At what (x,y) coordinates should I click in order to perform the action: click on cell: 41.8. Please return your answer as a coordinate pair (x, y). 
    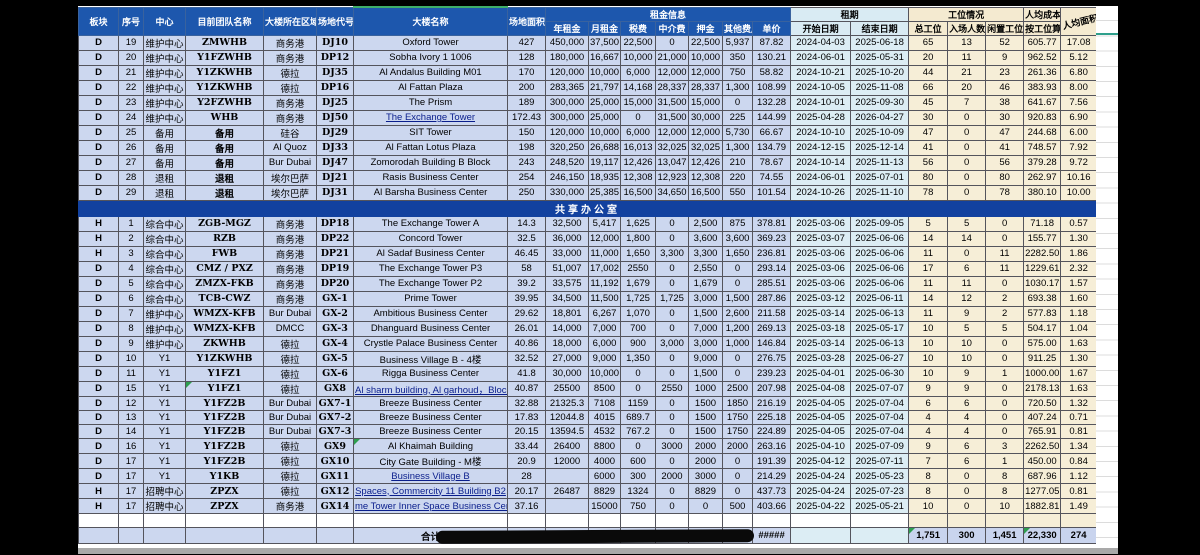
    Looking at the image, I should click on (526, 373).